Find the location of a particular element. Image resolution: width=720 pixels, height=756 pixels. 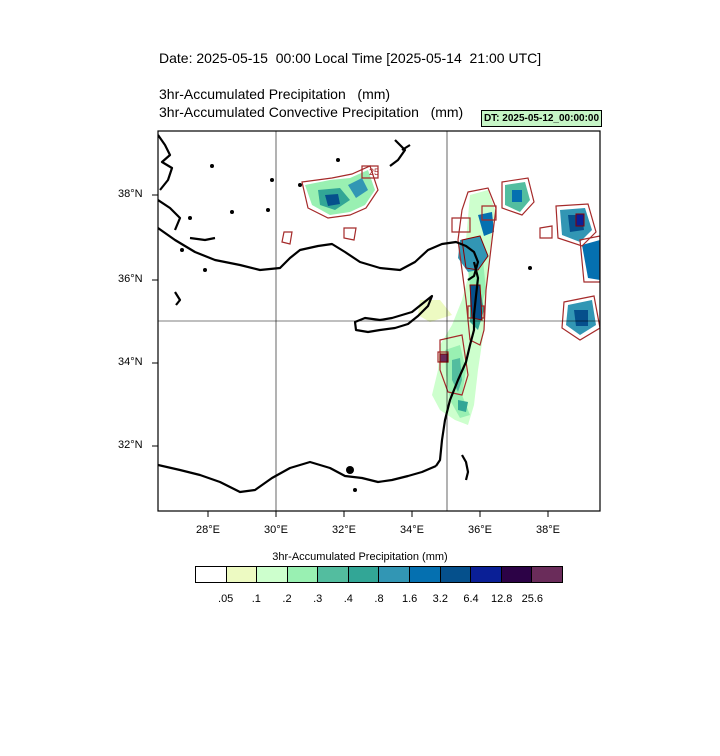

lat-tick-label: 38°N is located at coordinates (130, 194).